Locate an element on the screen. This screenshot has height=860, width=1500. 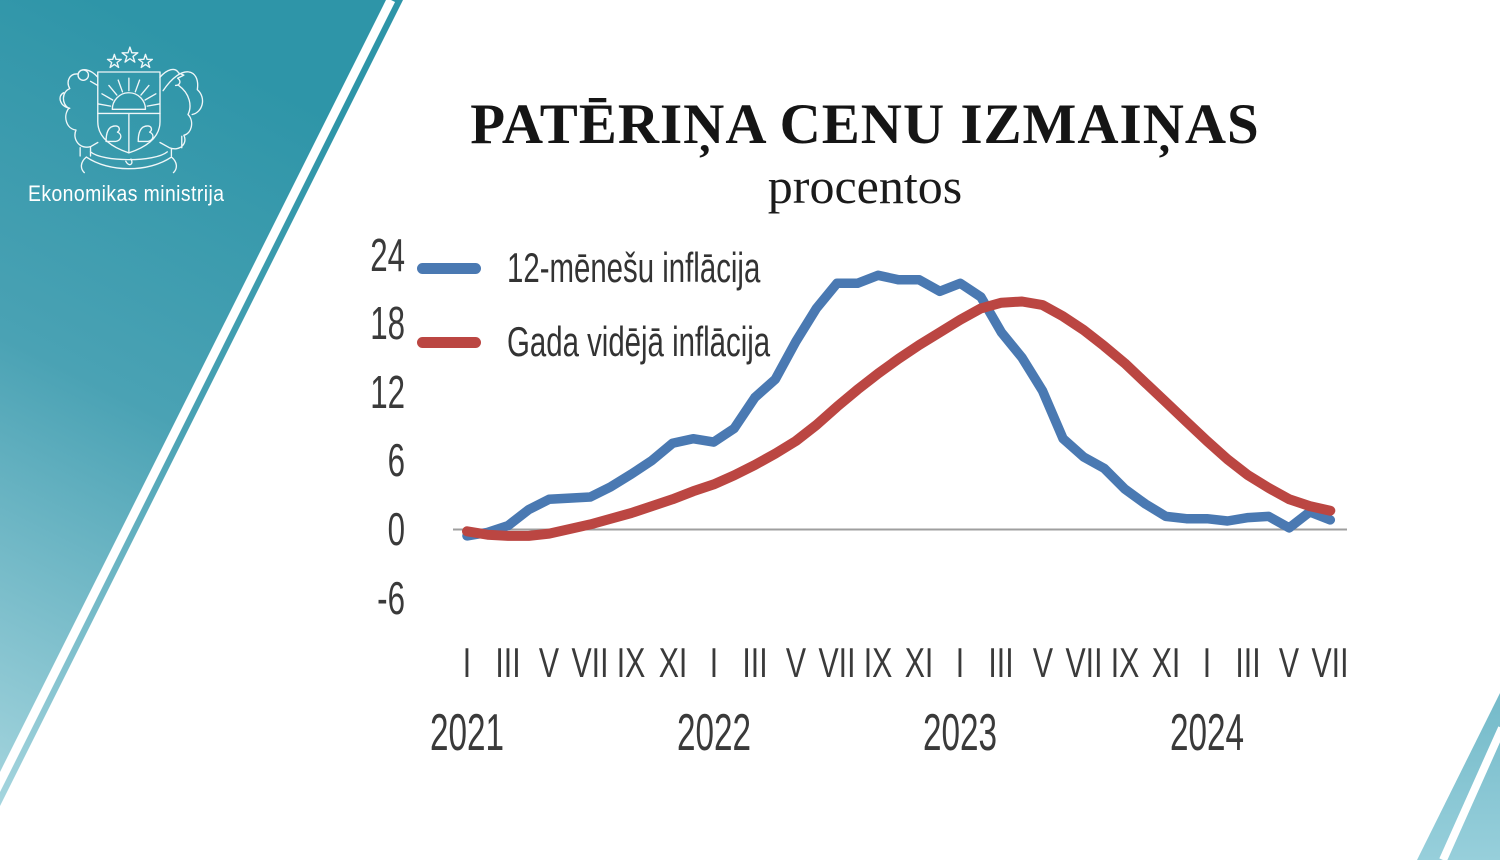
chart-subtitle: procentos is located at coordinates (865, 186).